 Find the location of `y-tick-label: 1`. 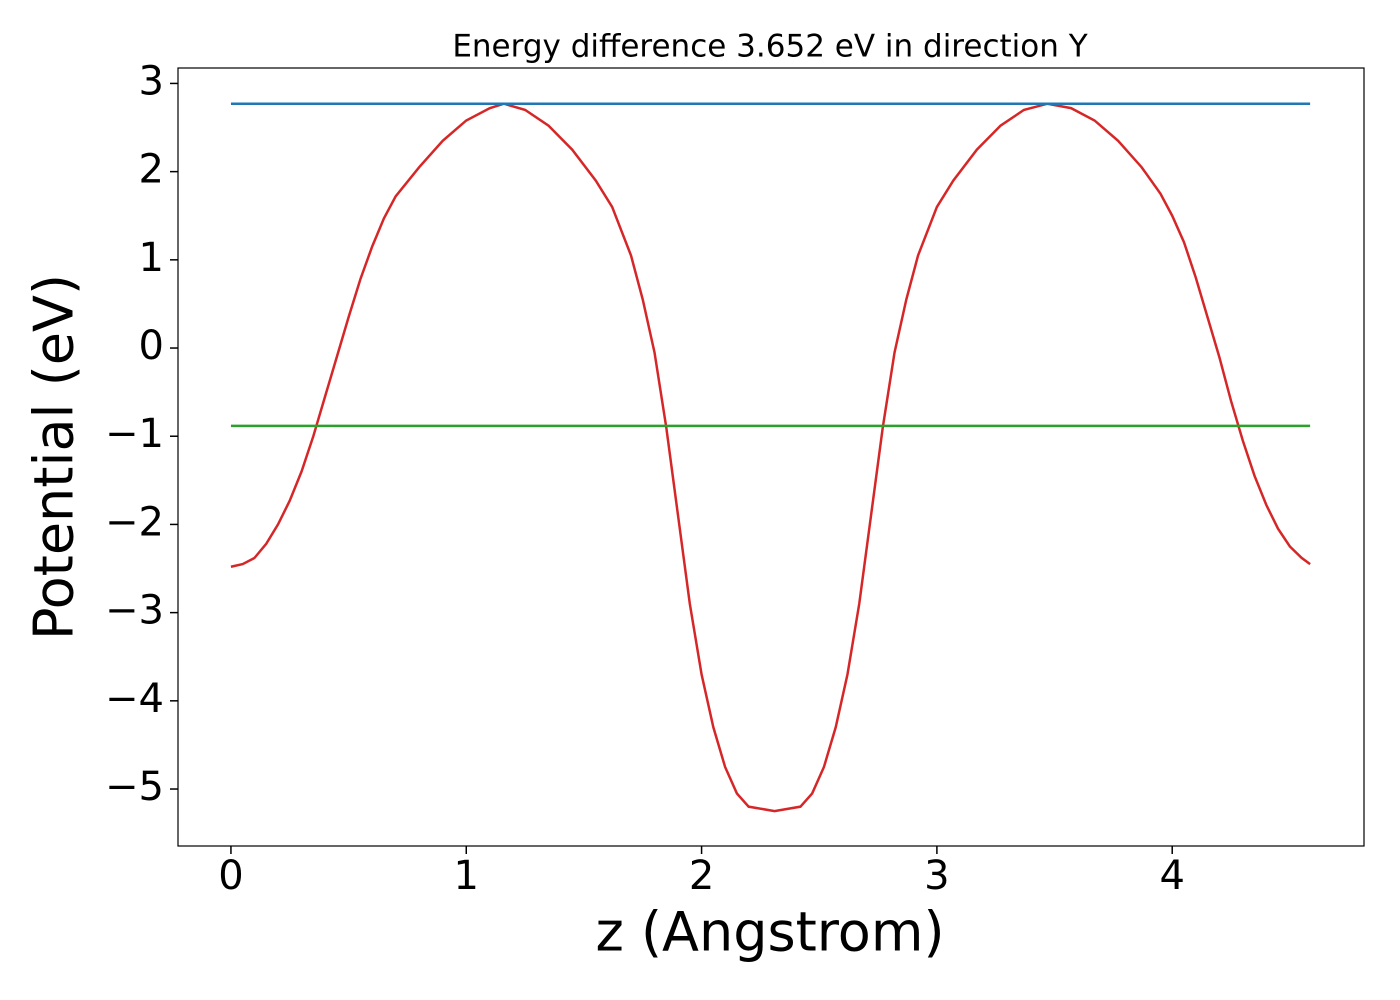

y-tick-label: 1 is located at coordinates (151, 258).